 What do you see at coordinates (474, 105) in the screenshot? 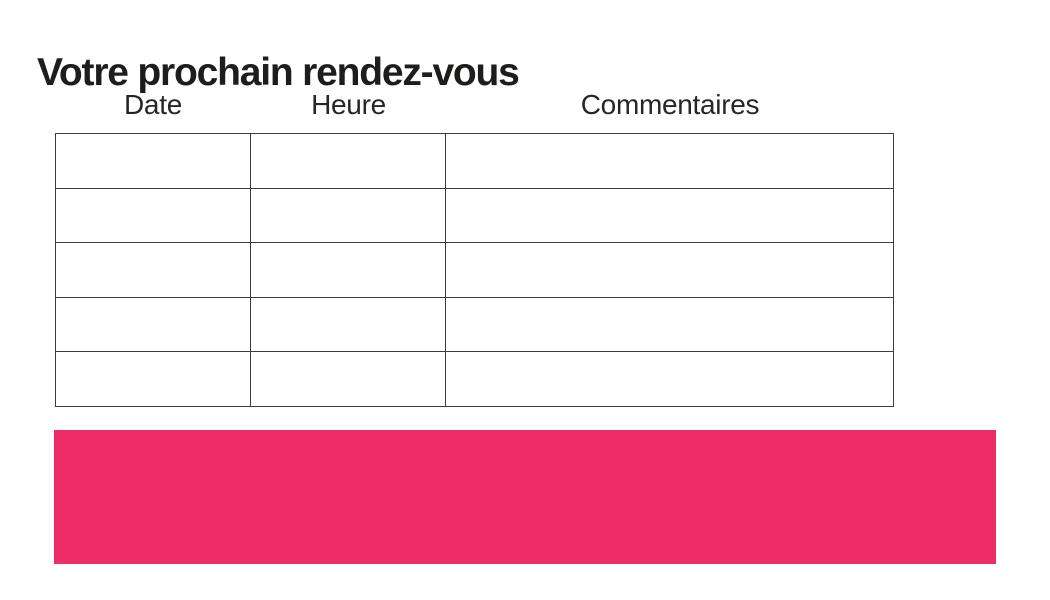
I see `table-column-headers: Date Heure Commentaires` at bounding box center [474, 105].